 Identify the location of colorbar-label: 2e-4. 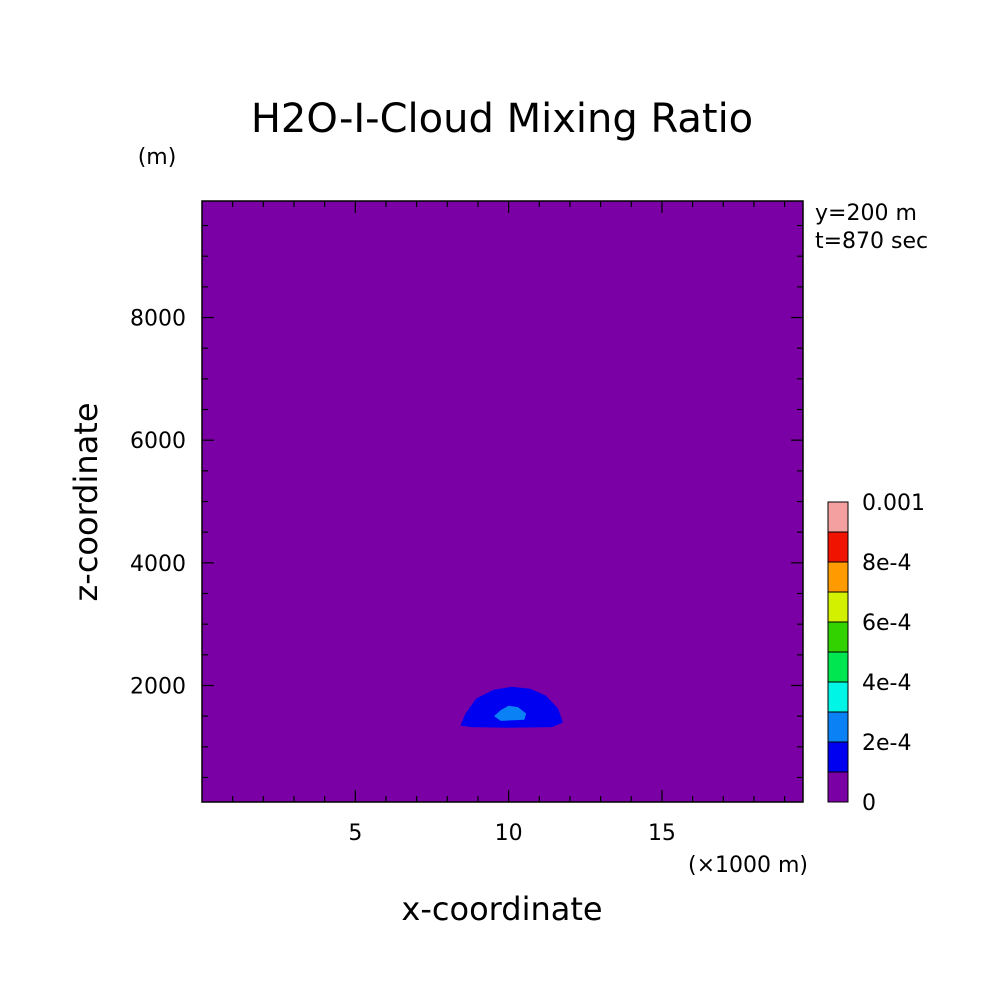
(886, 743).